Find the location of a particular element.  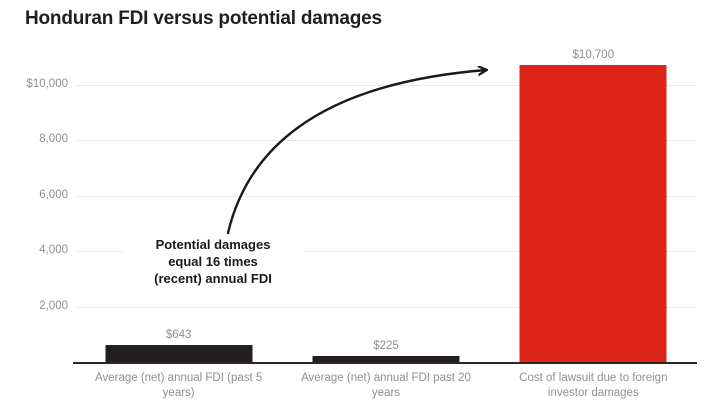

annotation-line: Potential damages is located at coordinates (213, 244).